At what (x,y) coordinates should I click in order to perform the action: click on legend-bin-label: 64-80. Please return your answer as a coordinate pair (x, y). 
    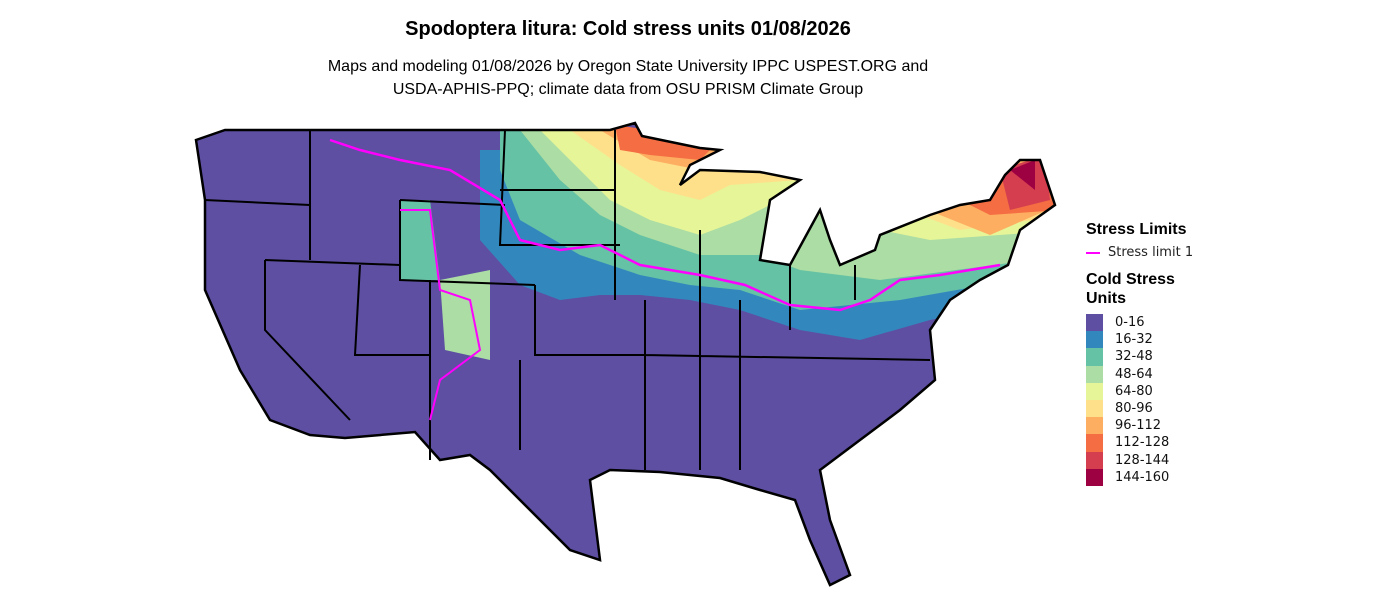
    Looking at the image, I should click on (1134, 391).